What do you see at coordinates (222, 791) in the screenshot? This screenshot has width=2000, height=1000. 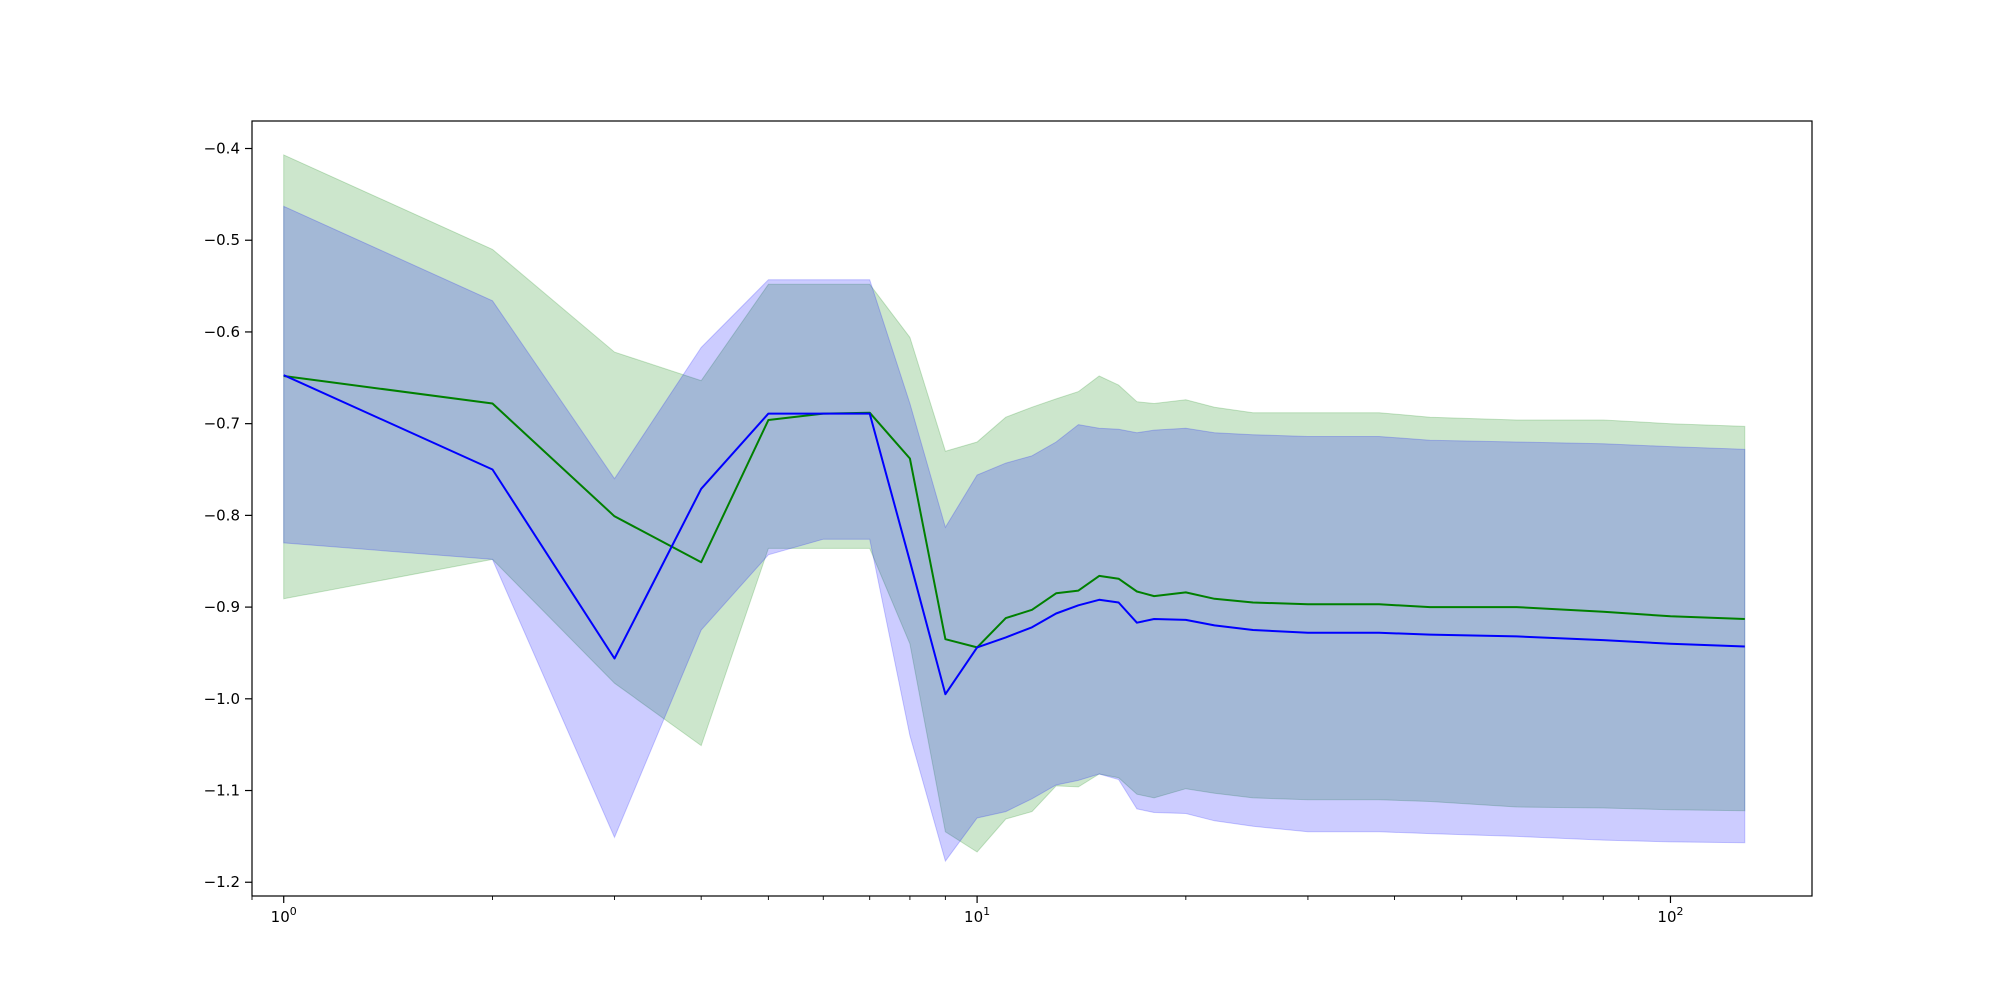 I see `y-tick-label: −1.1` at bounding box center [222, 791].